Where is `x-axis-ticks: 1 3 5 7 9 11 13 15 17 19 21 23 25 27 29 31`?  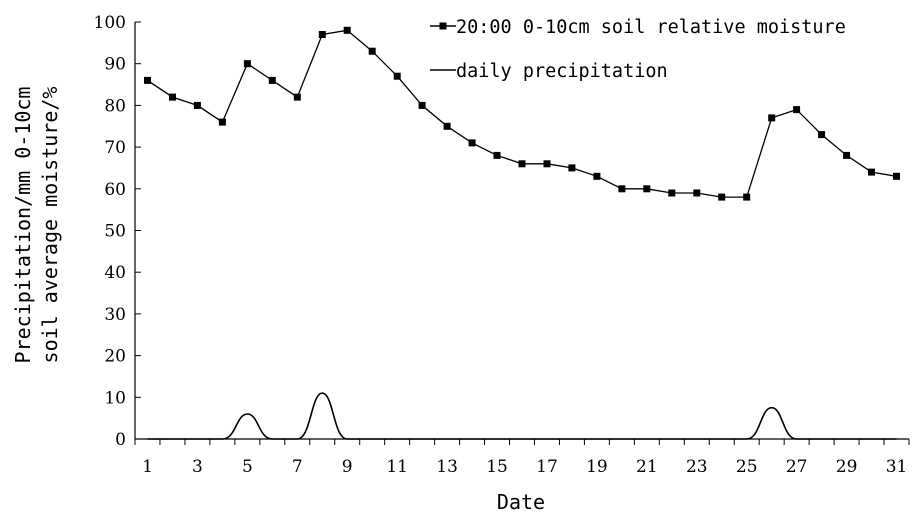
x-axis-ticks: 1 3 5 7 9 11 13 15 17 19 21 23 25 27 29 31 is located at coordinates (522, 458).